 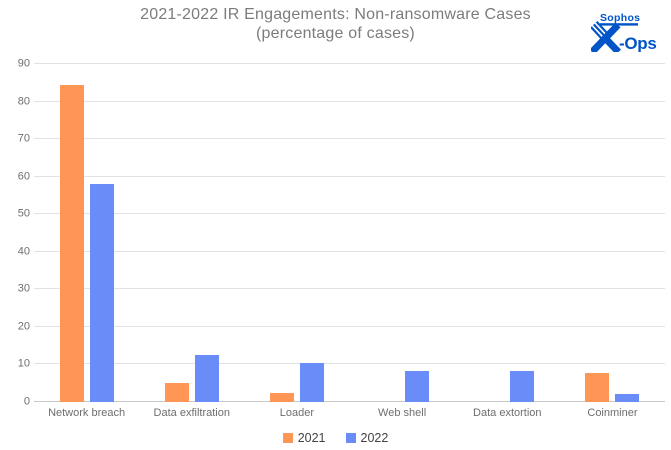 What do you see at coordinates (619, 24) in the screenshot?
I see `logo-underline` at bounding box center [619, 24].